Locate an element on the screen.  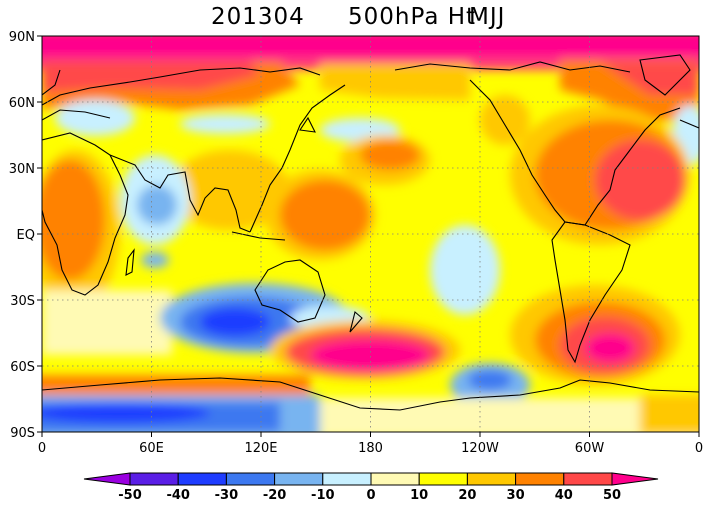
lat-label: EQ is located at coordinates (26, 235).